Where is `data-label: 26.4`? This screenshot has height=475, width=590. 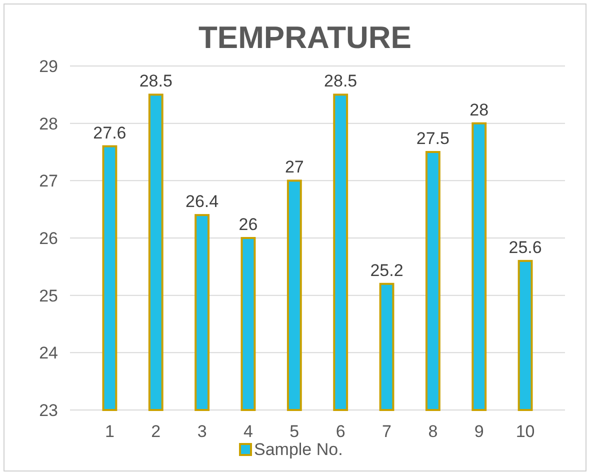 data-label: 26.4 is located at coordinates (202, 202).